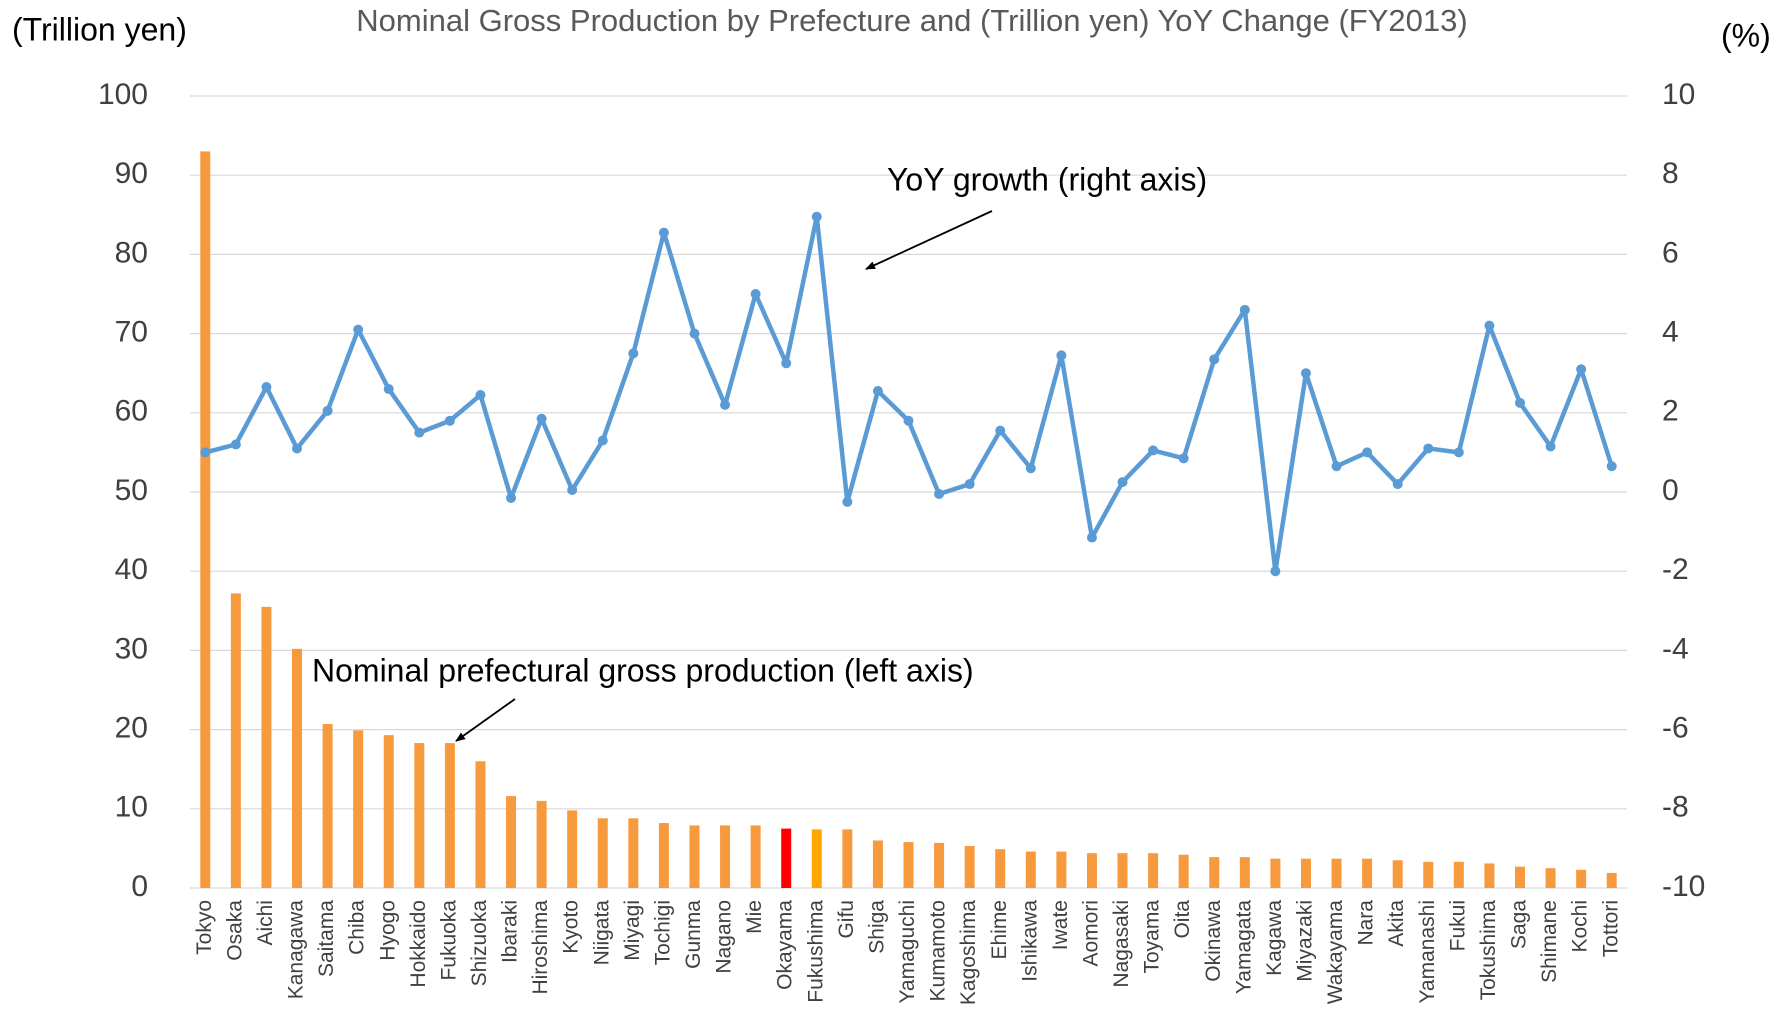 This screenshot has height=1021, width=1782. What do you see at coordinates (571, 927) in the screenshot?
I see `x-tick-label: Kyoto` at bounding box center [571, 927].